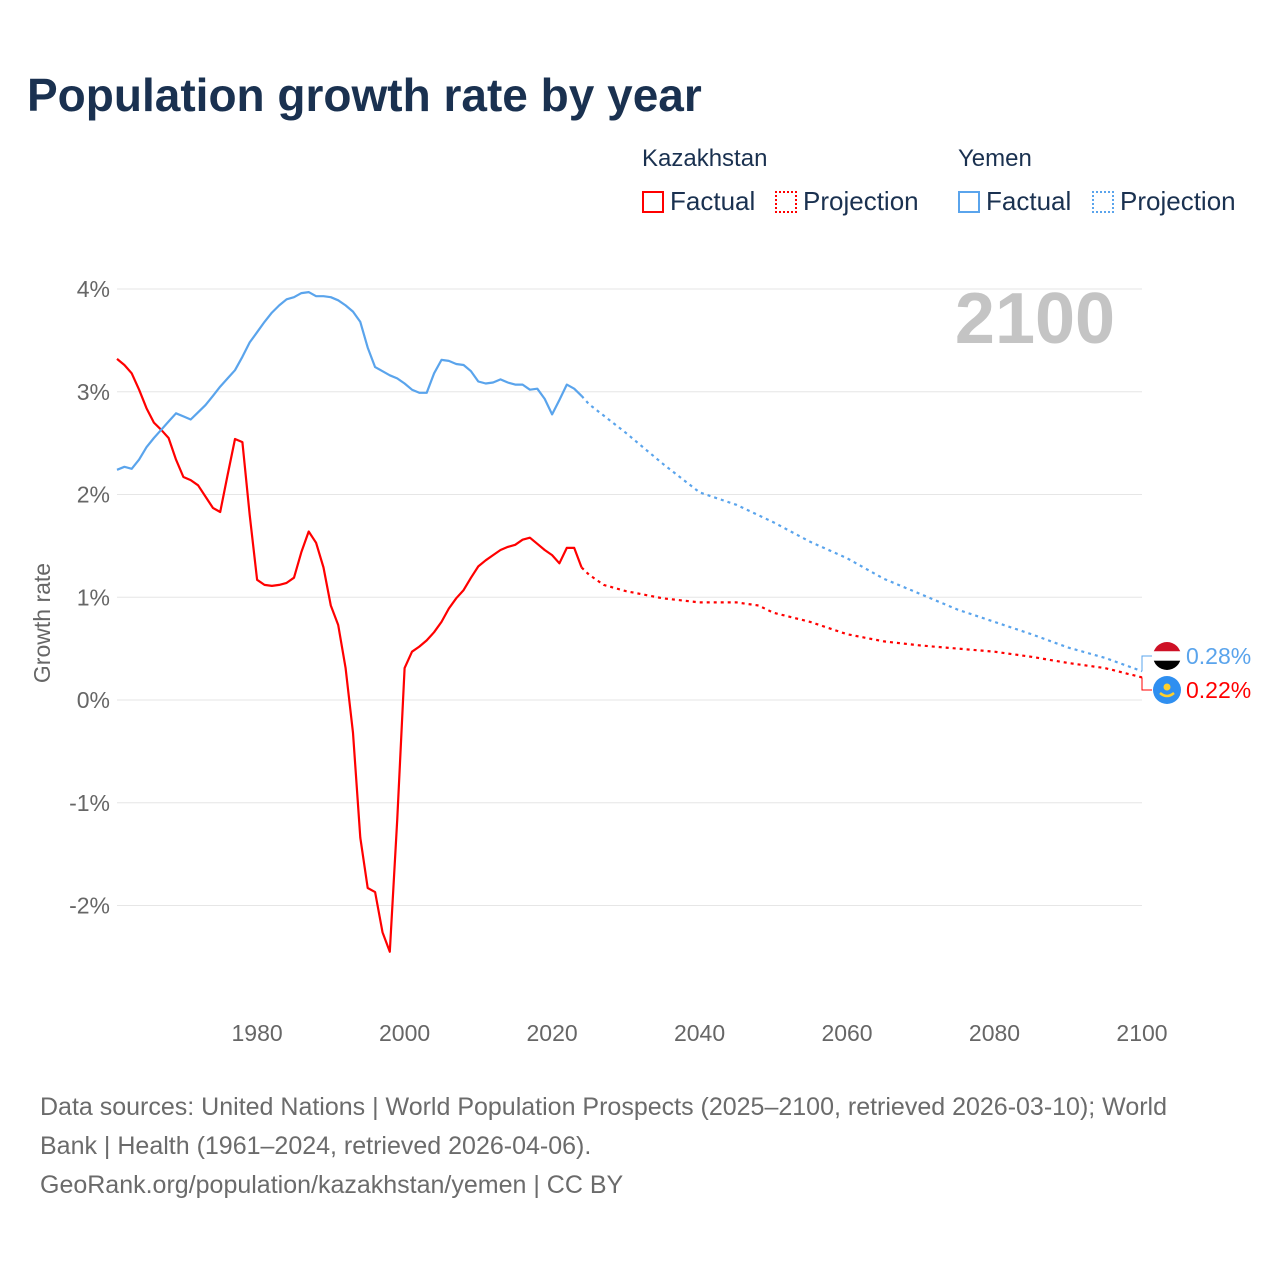 This screenshot has height=1280, width=1280. I want to click on legend-group-yemen: Yemen, so click(995, 158).